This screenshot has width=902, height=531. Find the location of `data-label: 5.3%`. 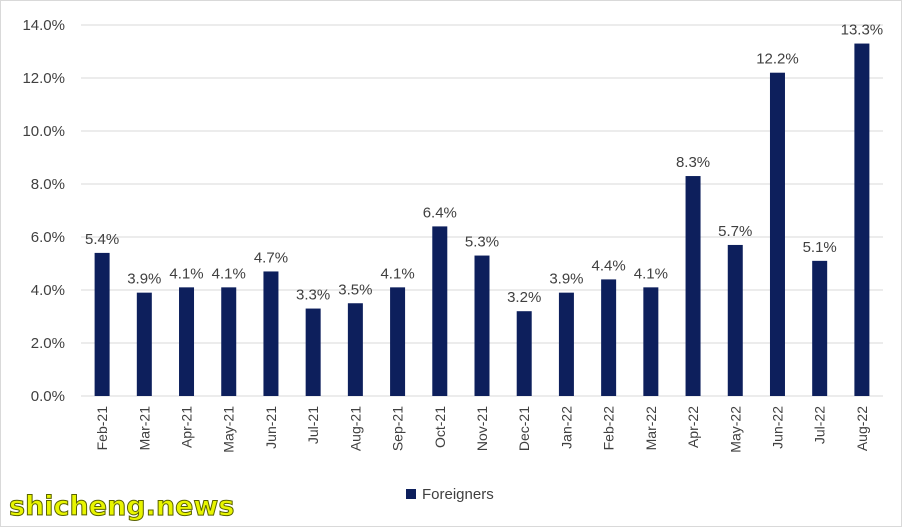

data-label: 5.3% is located at coordinates (482, 242).